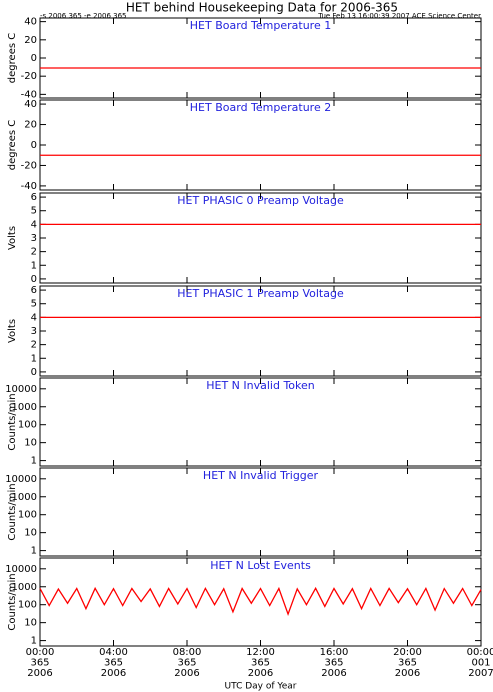 This screenshot has width=493, height=692. I want to click on panel-title: HET N Lost Events, so click(260, 565).